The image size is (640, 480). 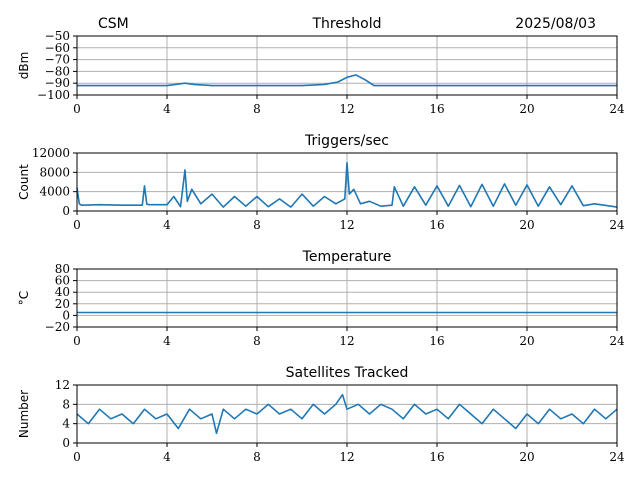 What do you see at coordinates (24, 414) in the screenshot?
I see `y-axis-label: Number` at bounding box center [24, 414].